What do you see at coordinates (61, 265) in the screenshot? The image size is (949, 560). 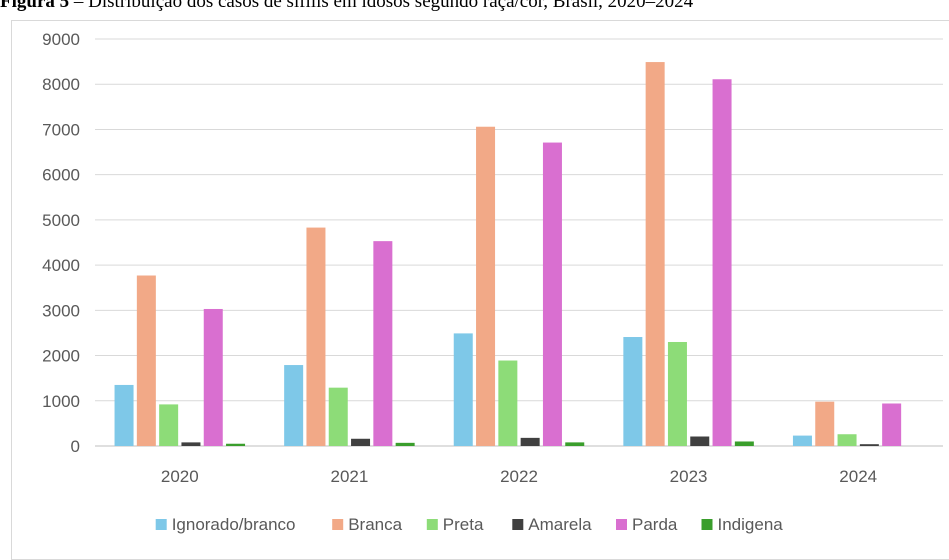 I see `y-tick-label: 4000` at bounding box center [61, 265].